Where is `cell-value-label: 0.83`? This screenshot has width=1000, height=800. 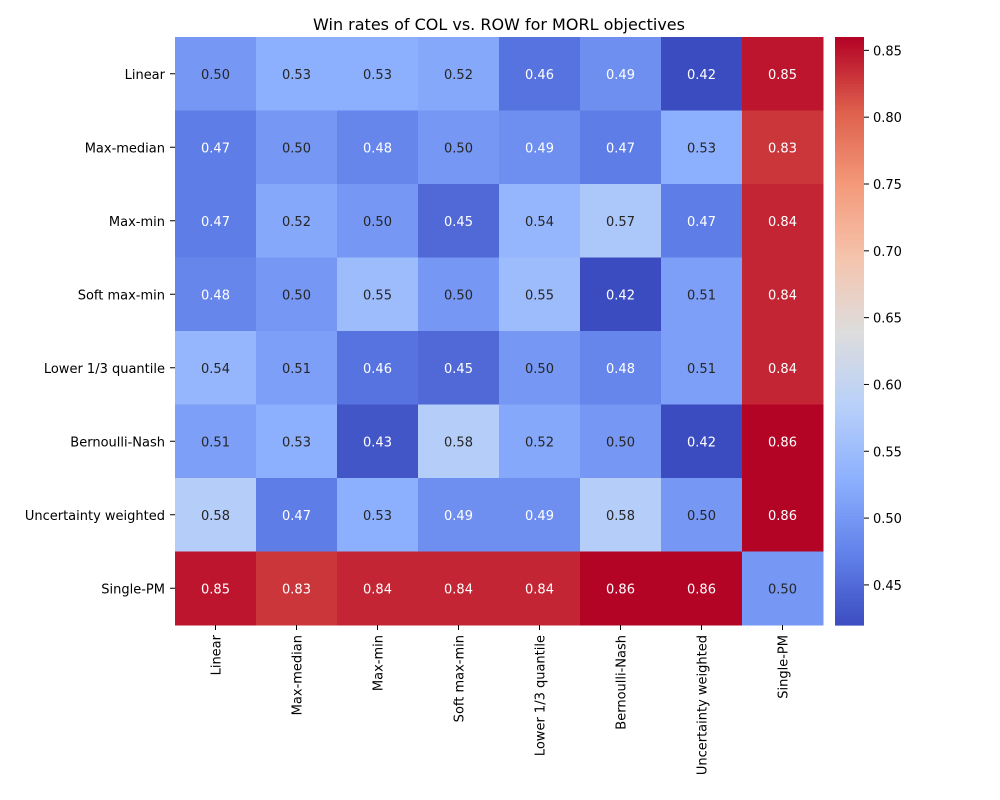 cell-value-label: 0.83 is located at coordinates (782, 148).